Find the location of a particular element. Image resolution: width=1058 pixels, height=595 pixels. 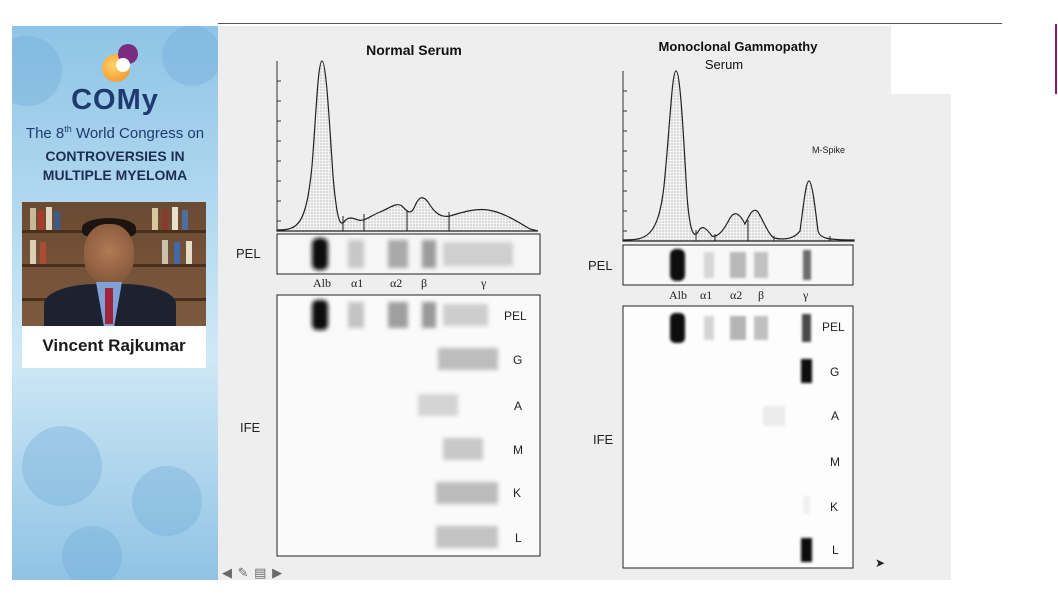

left-row-m: M is located at coordinates (518, 450).